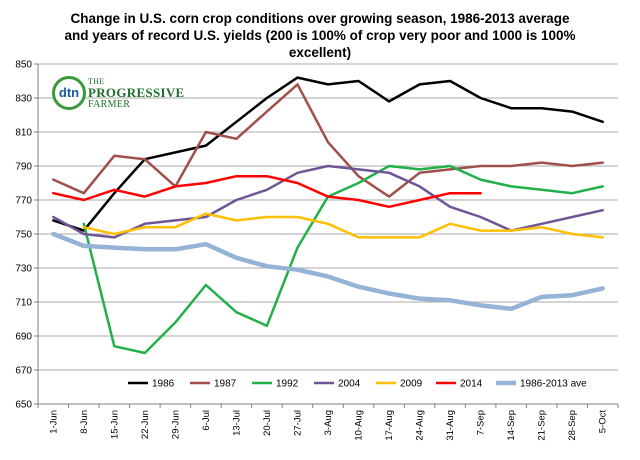 The image size is (640, 460). What do you see at coordinates (114, 424) in the screenshot?
I see `x-tick-label: 15-Jun` at bounding box center [114, 424].